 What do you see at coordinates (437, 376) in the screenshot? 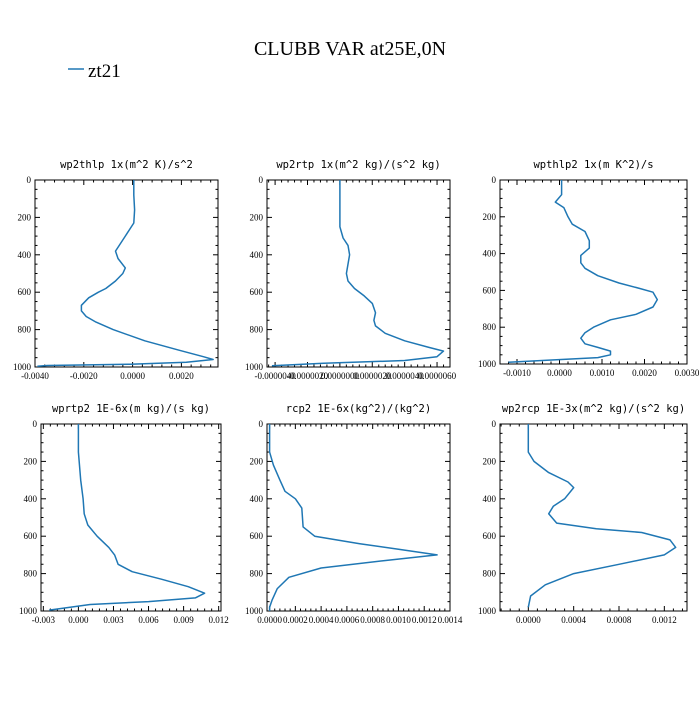
I see `x-tick-label: 0.0000060` at bounding box center [437, 376].